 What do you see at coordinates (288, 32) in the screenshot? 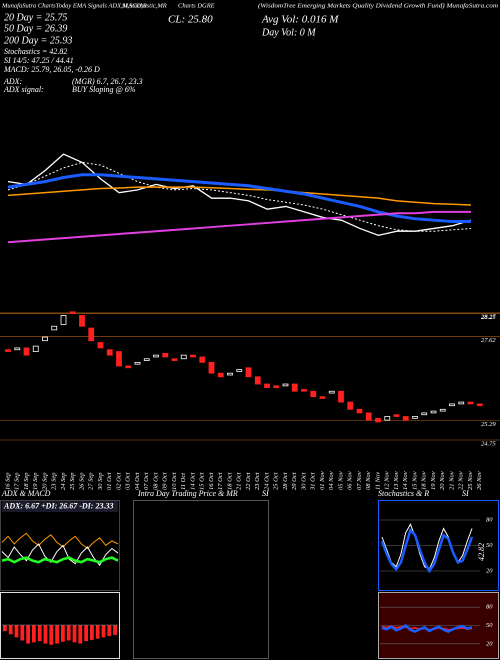
I see `day-volume: Day Vol: 0 M` at bounding box center [288, 32].